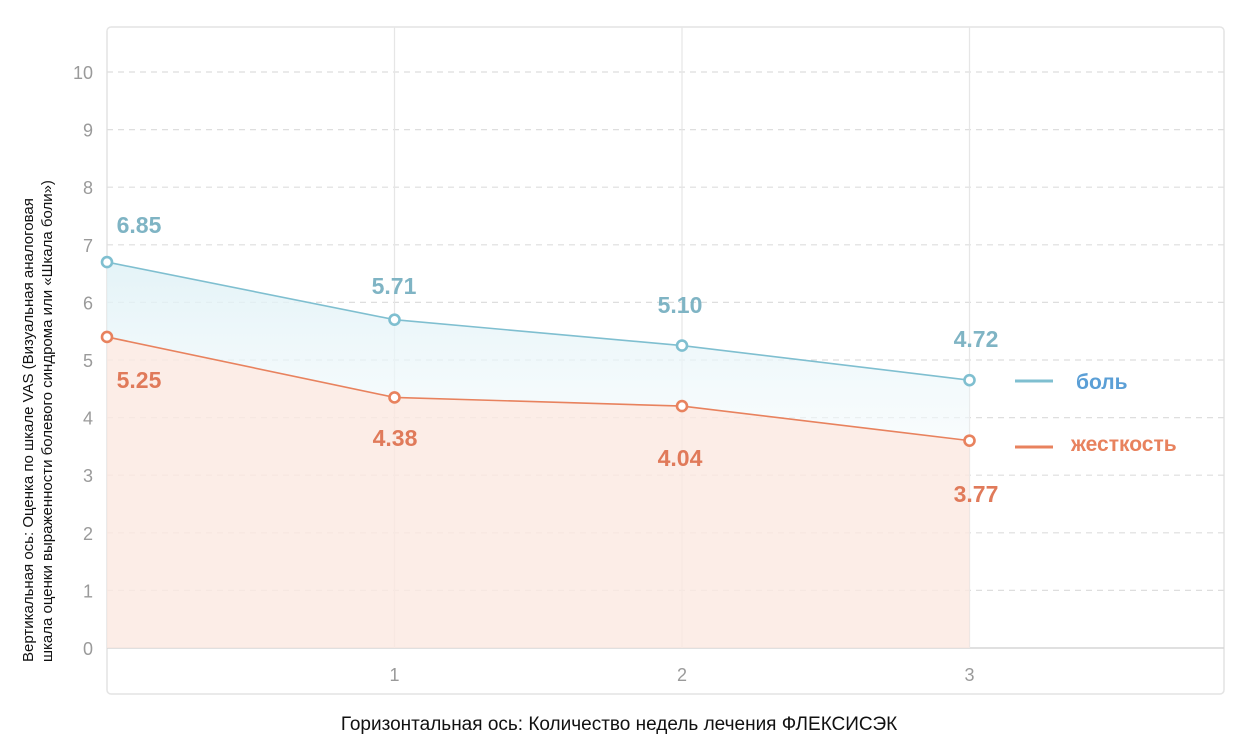 The width and height of the screenshot is (1238, 751). I want to click on legend-label-stiffness: жесткость, so click(1123, 444).